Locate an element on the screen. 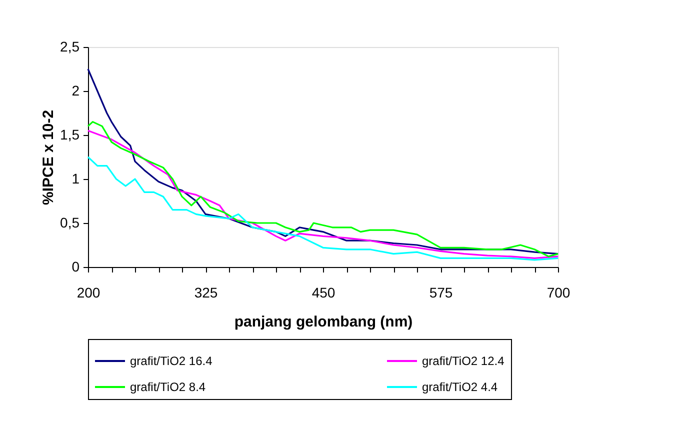  y-tick-label: 1,5 is located at coordinates (70, 134).